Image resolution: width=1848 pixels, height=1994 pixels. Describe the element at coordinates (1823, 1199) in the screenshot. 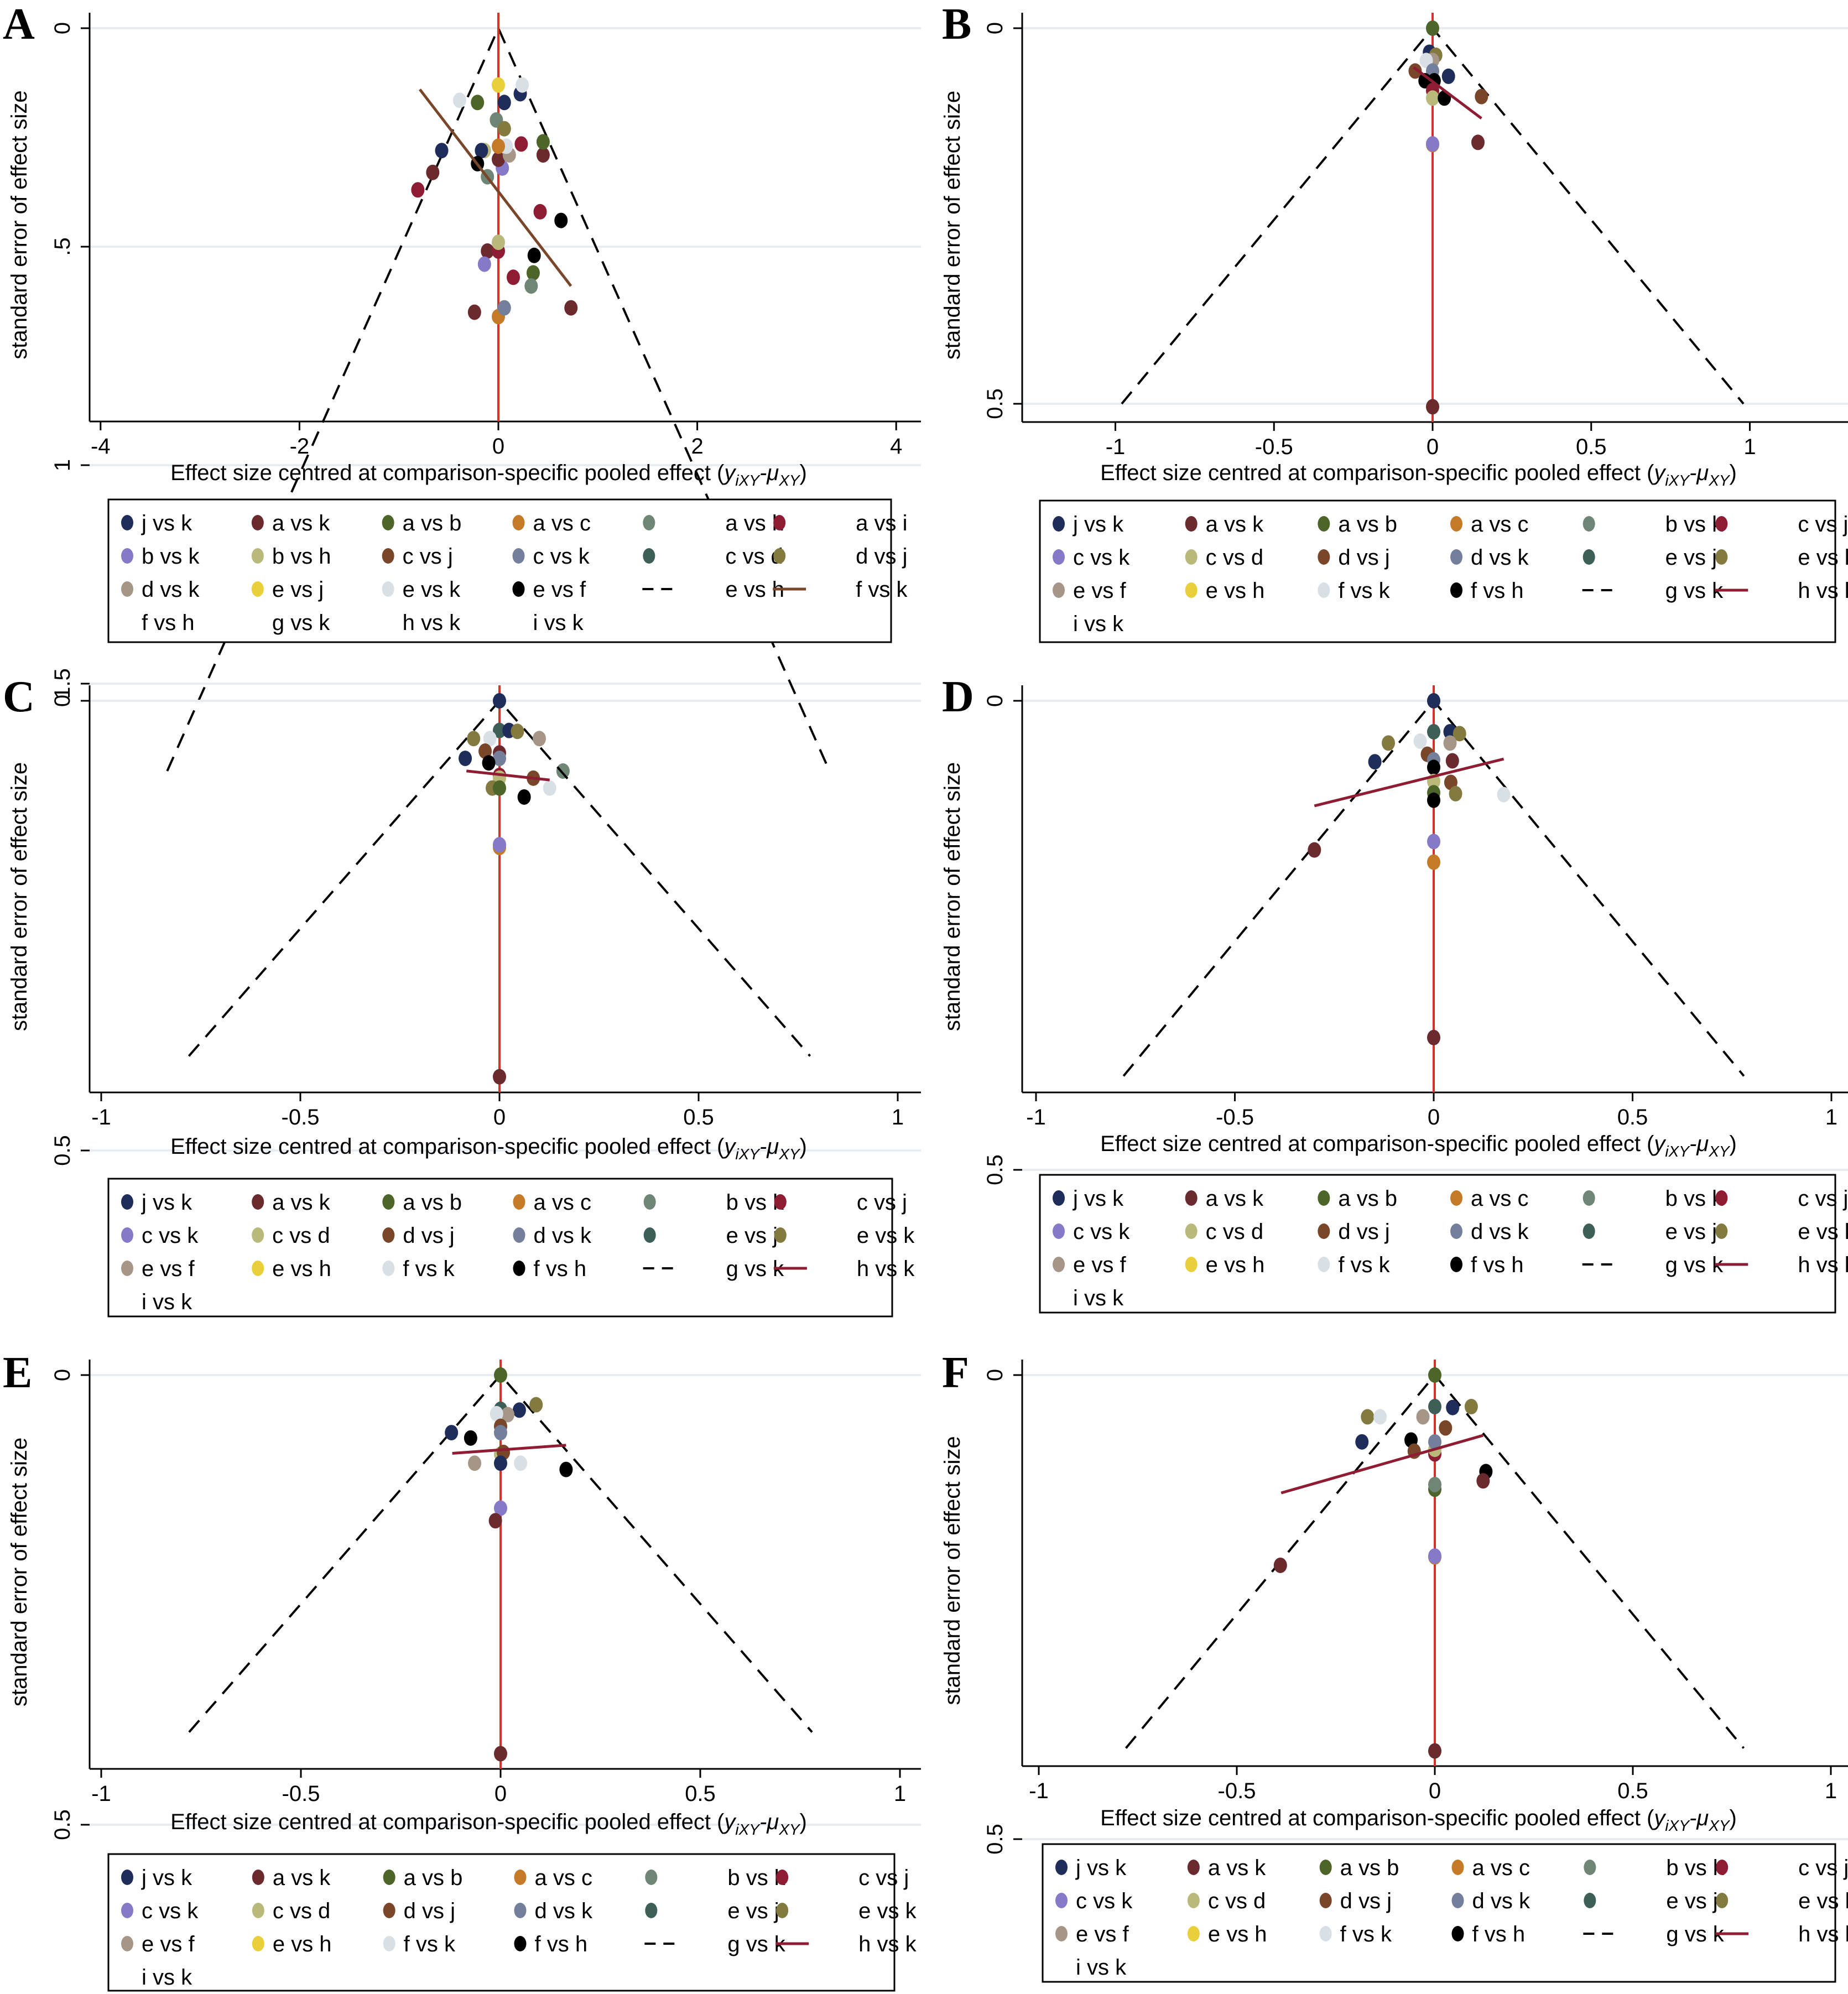

I see `legend-label: c vs j` at that location.